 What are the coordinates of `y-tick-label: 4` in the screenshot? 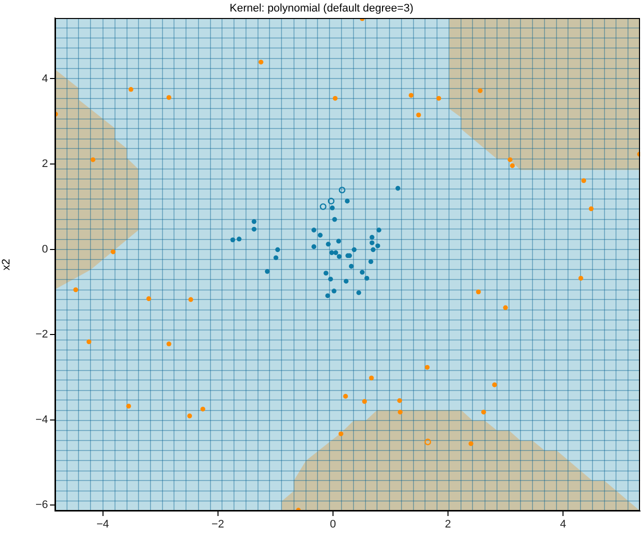 It's located at (45, 78).